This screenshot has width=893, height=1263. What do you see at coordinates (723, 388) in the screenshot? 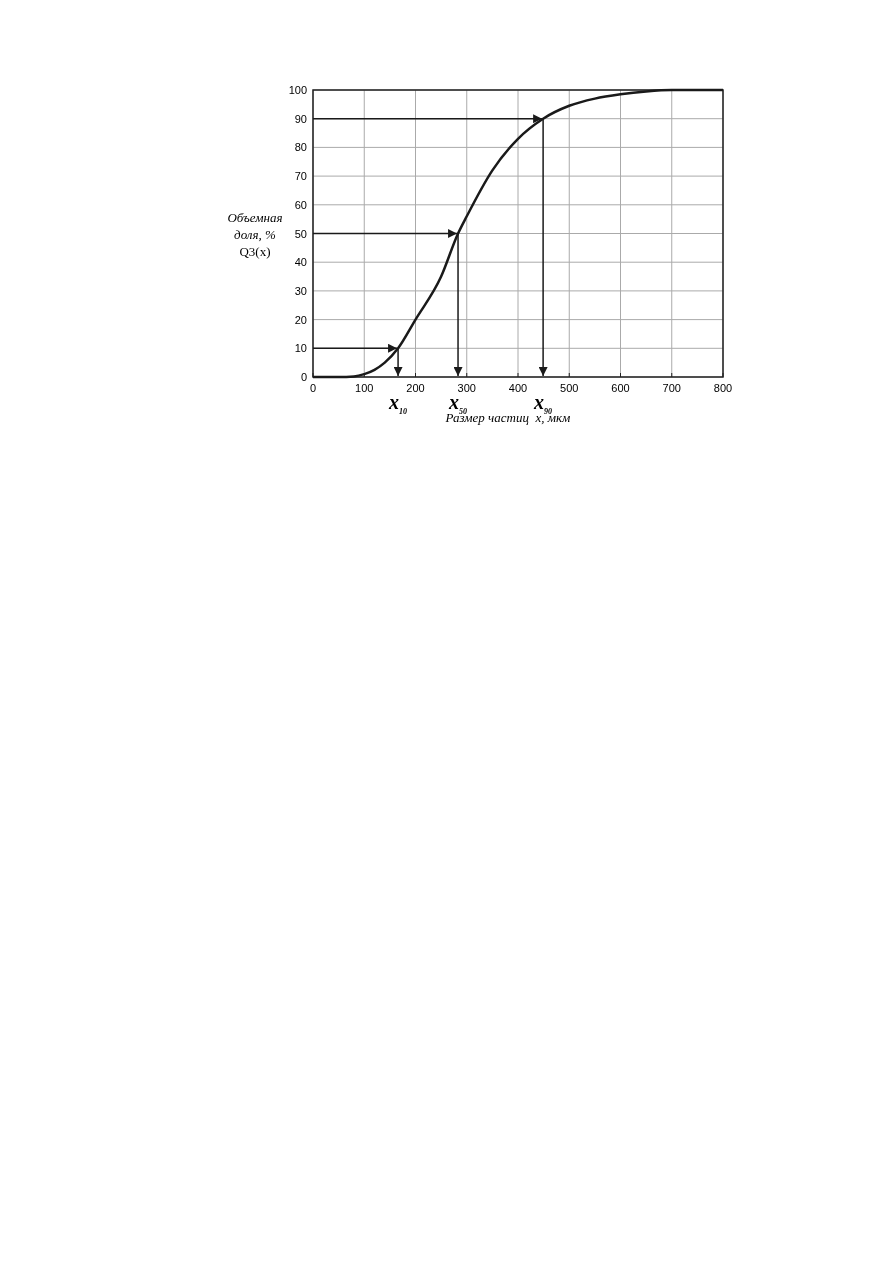
I see `x-tick-label: 800` at bounding box center [723, 388].